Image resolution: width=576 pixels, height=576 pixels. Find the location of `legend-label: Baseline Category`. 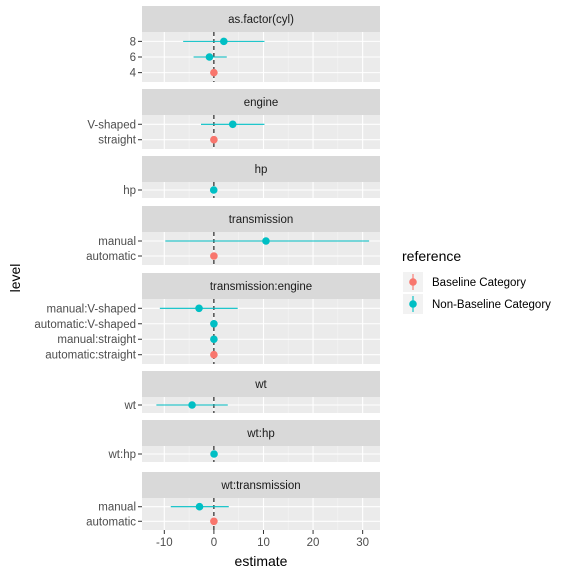

legend-label: Baseline Category is located at coordinates (479, 283).